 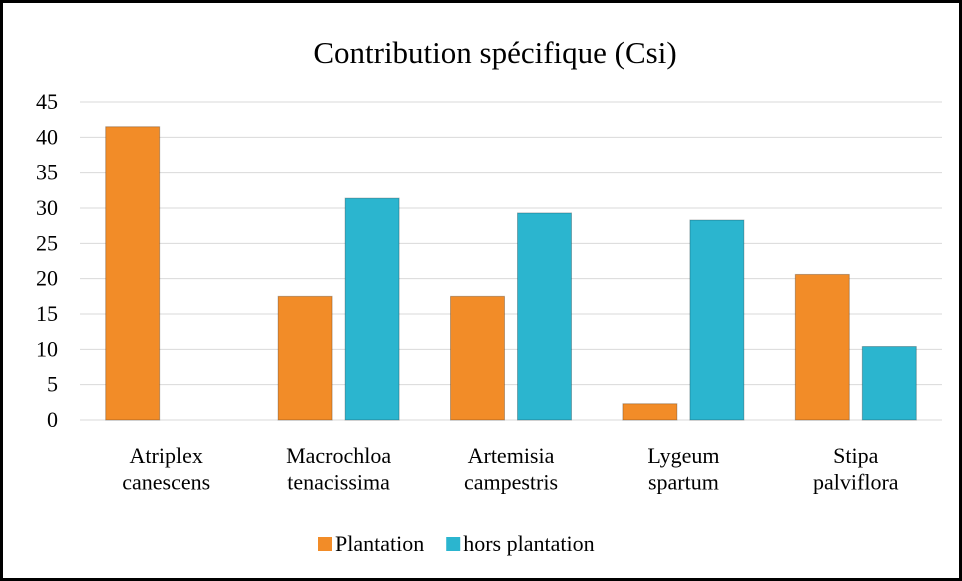 I want to click on y-tick-label: 30, so click(x=47, y=207).